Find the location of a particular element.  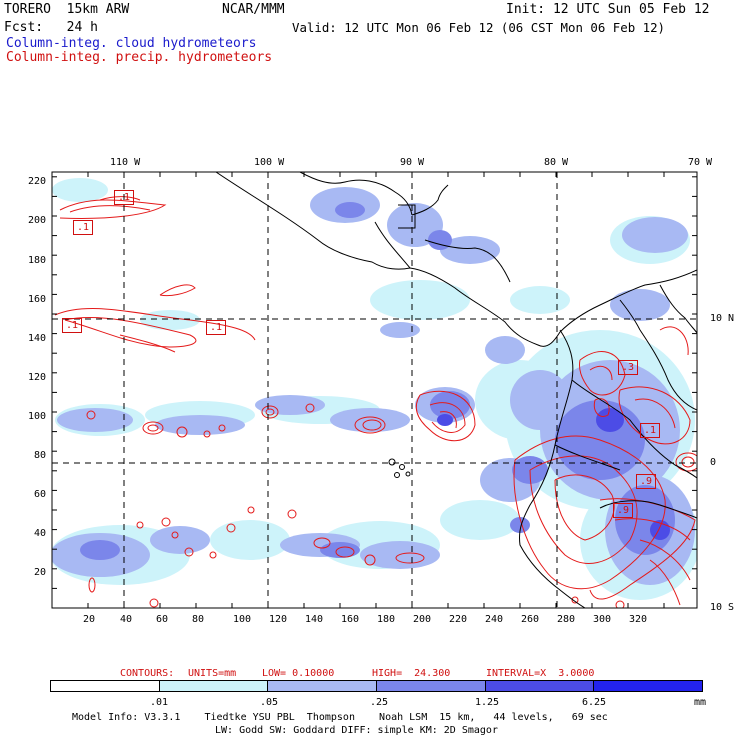

colorbar-label: .05 is located at coordinates (269, 702).